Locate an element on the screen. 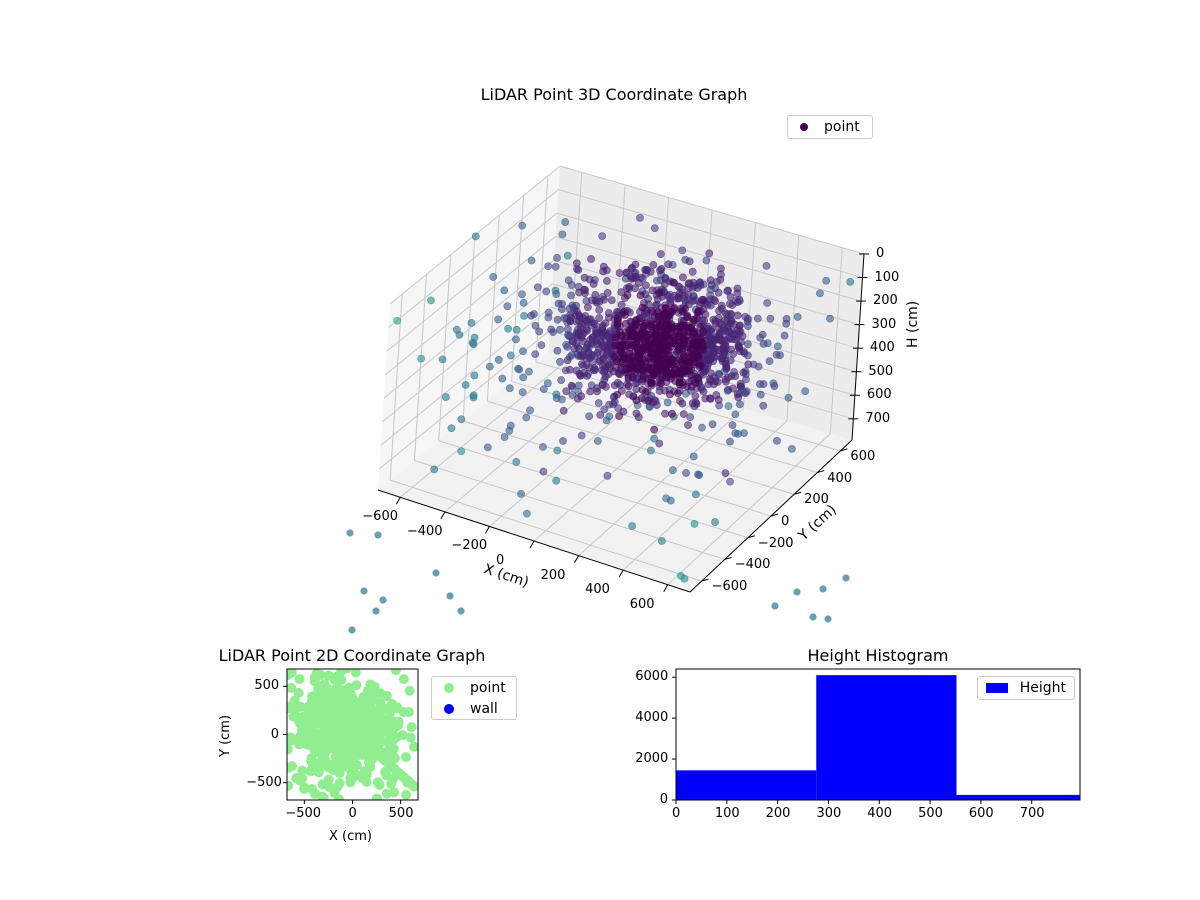  histogram-legend: Height is located at coordinates (1026, 688).